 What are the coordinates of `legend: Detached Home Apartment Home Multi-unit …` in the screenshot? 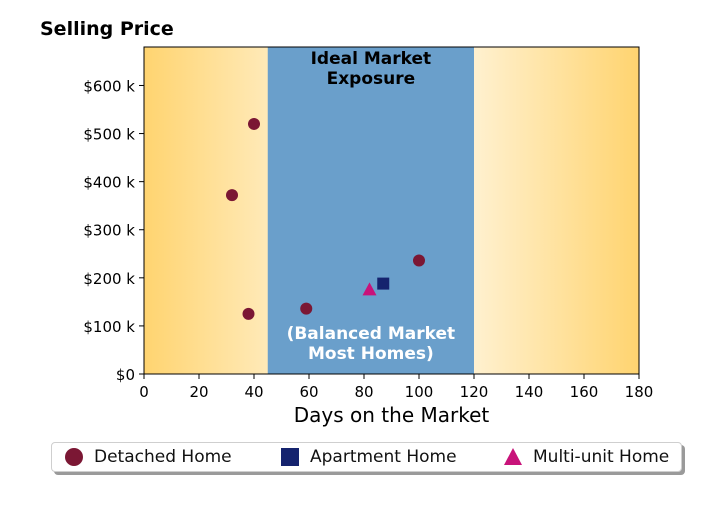 It's located at (366, 457).